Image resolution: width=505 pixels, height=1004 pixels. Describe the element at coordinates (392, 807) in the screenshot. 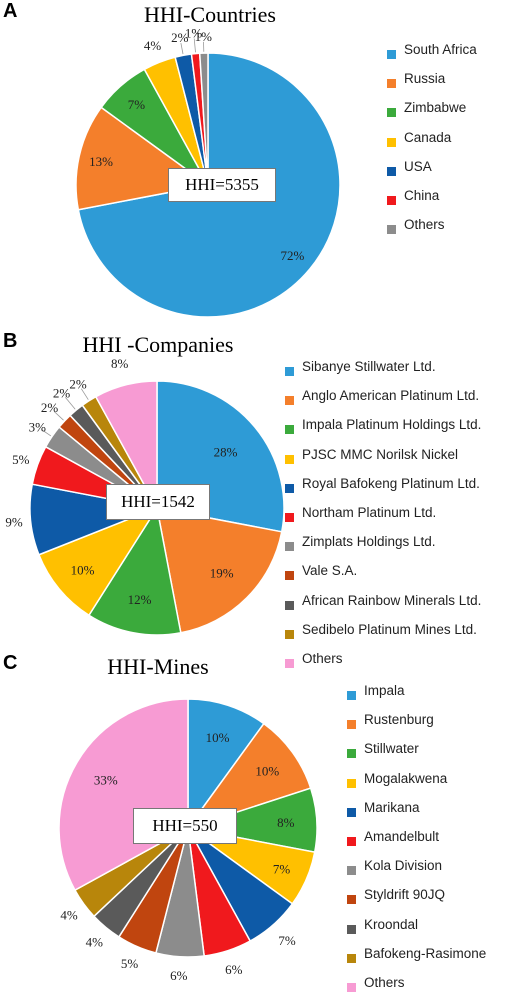

I see `legend-label: Marikana` at that location.